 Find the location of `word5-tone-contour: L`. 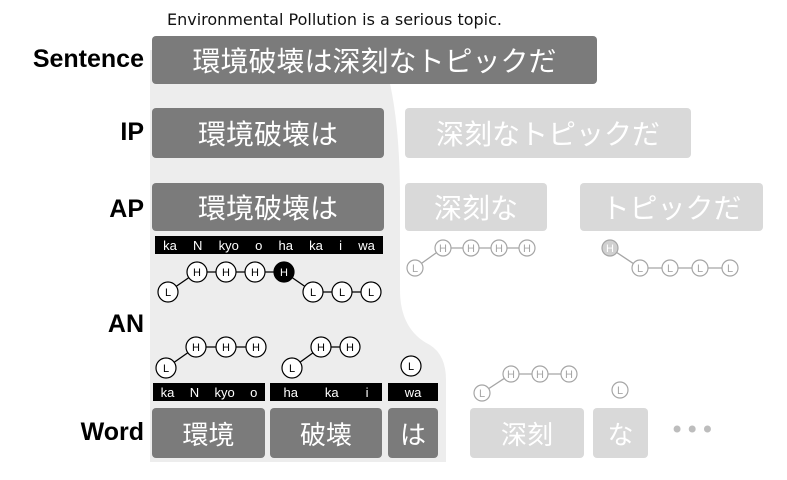

word5-tone-contour: L is located at coordinates (620, 390).